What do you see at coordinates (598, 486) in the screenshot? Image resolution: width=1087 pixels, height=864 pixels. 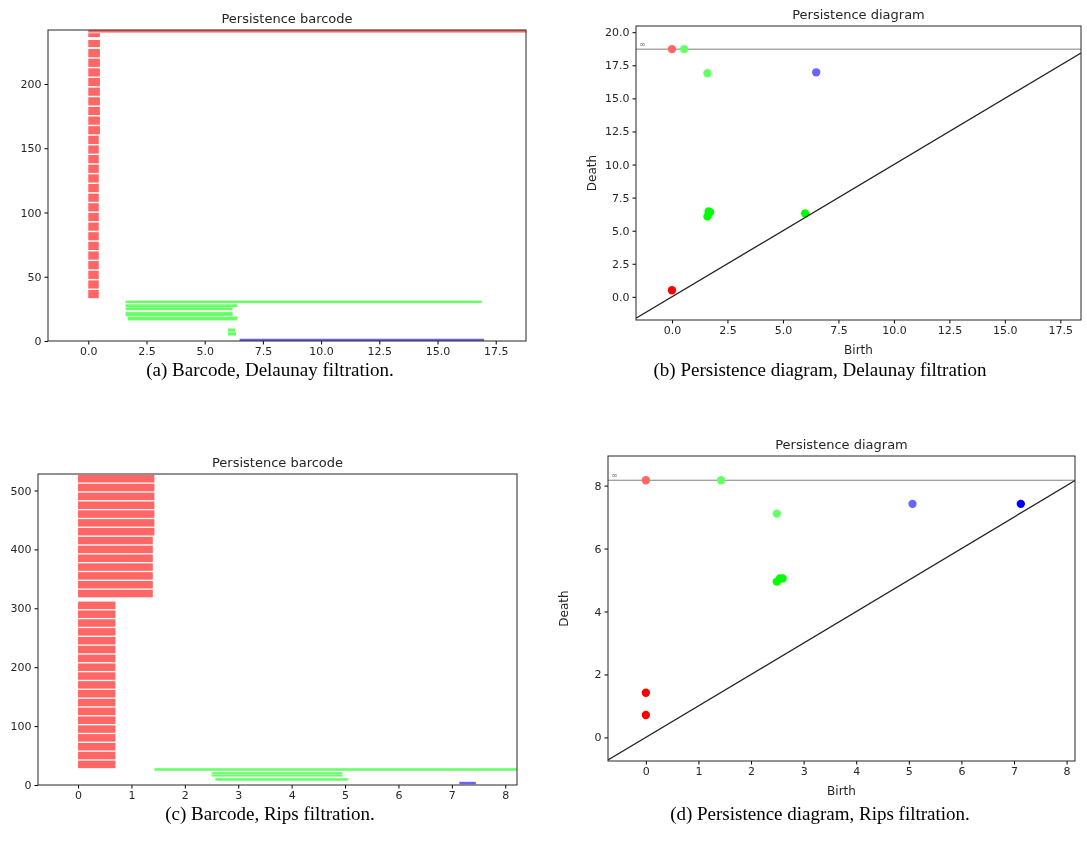 I see `y-tick-label: 8` at bounding box center [598, 486].